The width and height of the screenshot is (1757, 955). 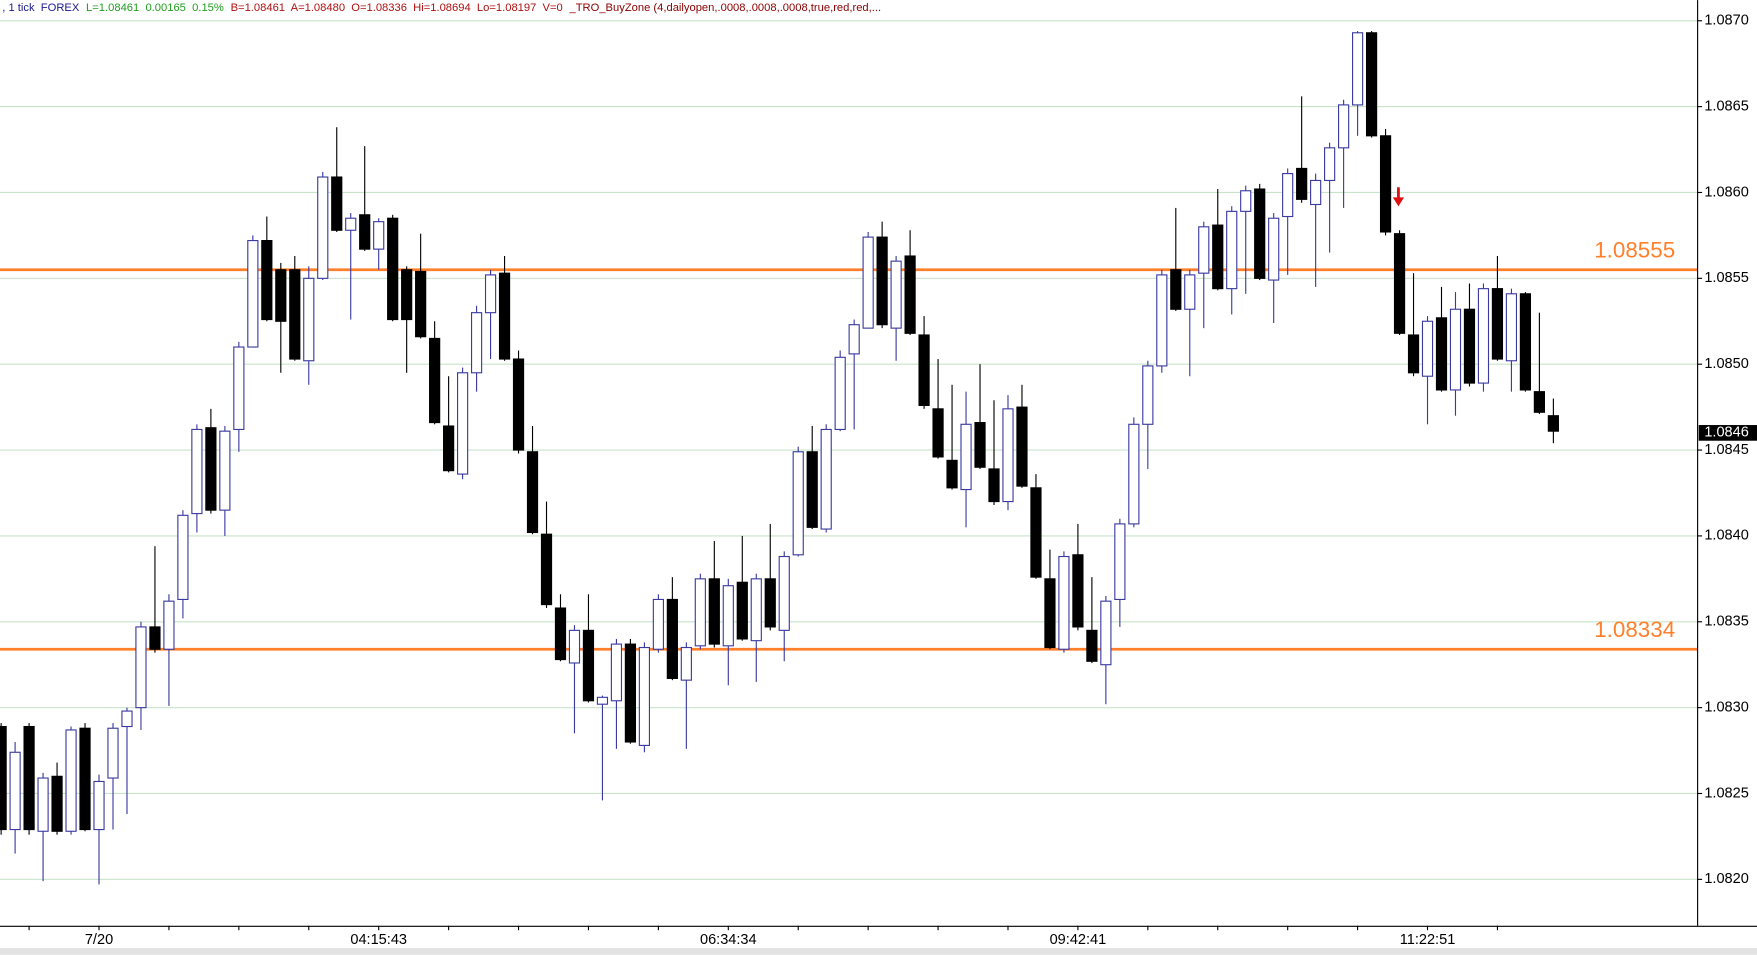 I want to click on y-tick-label: 1.0830, so click(x=1726, y=707).